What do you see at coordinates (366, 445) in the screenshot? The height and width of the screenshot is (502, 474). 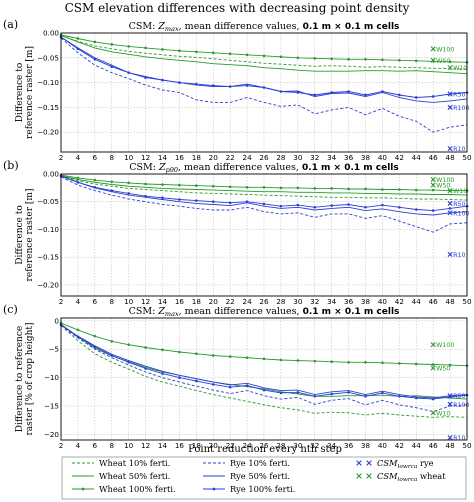 I see `x-tick-label: 38` at bounding box center [366, 445].